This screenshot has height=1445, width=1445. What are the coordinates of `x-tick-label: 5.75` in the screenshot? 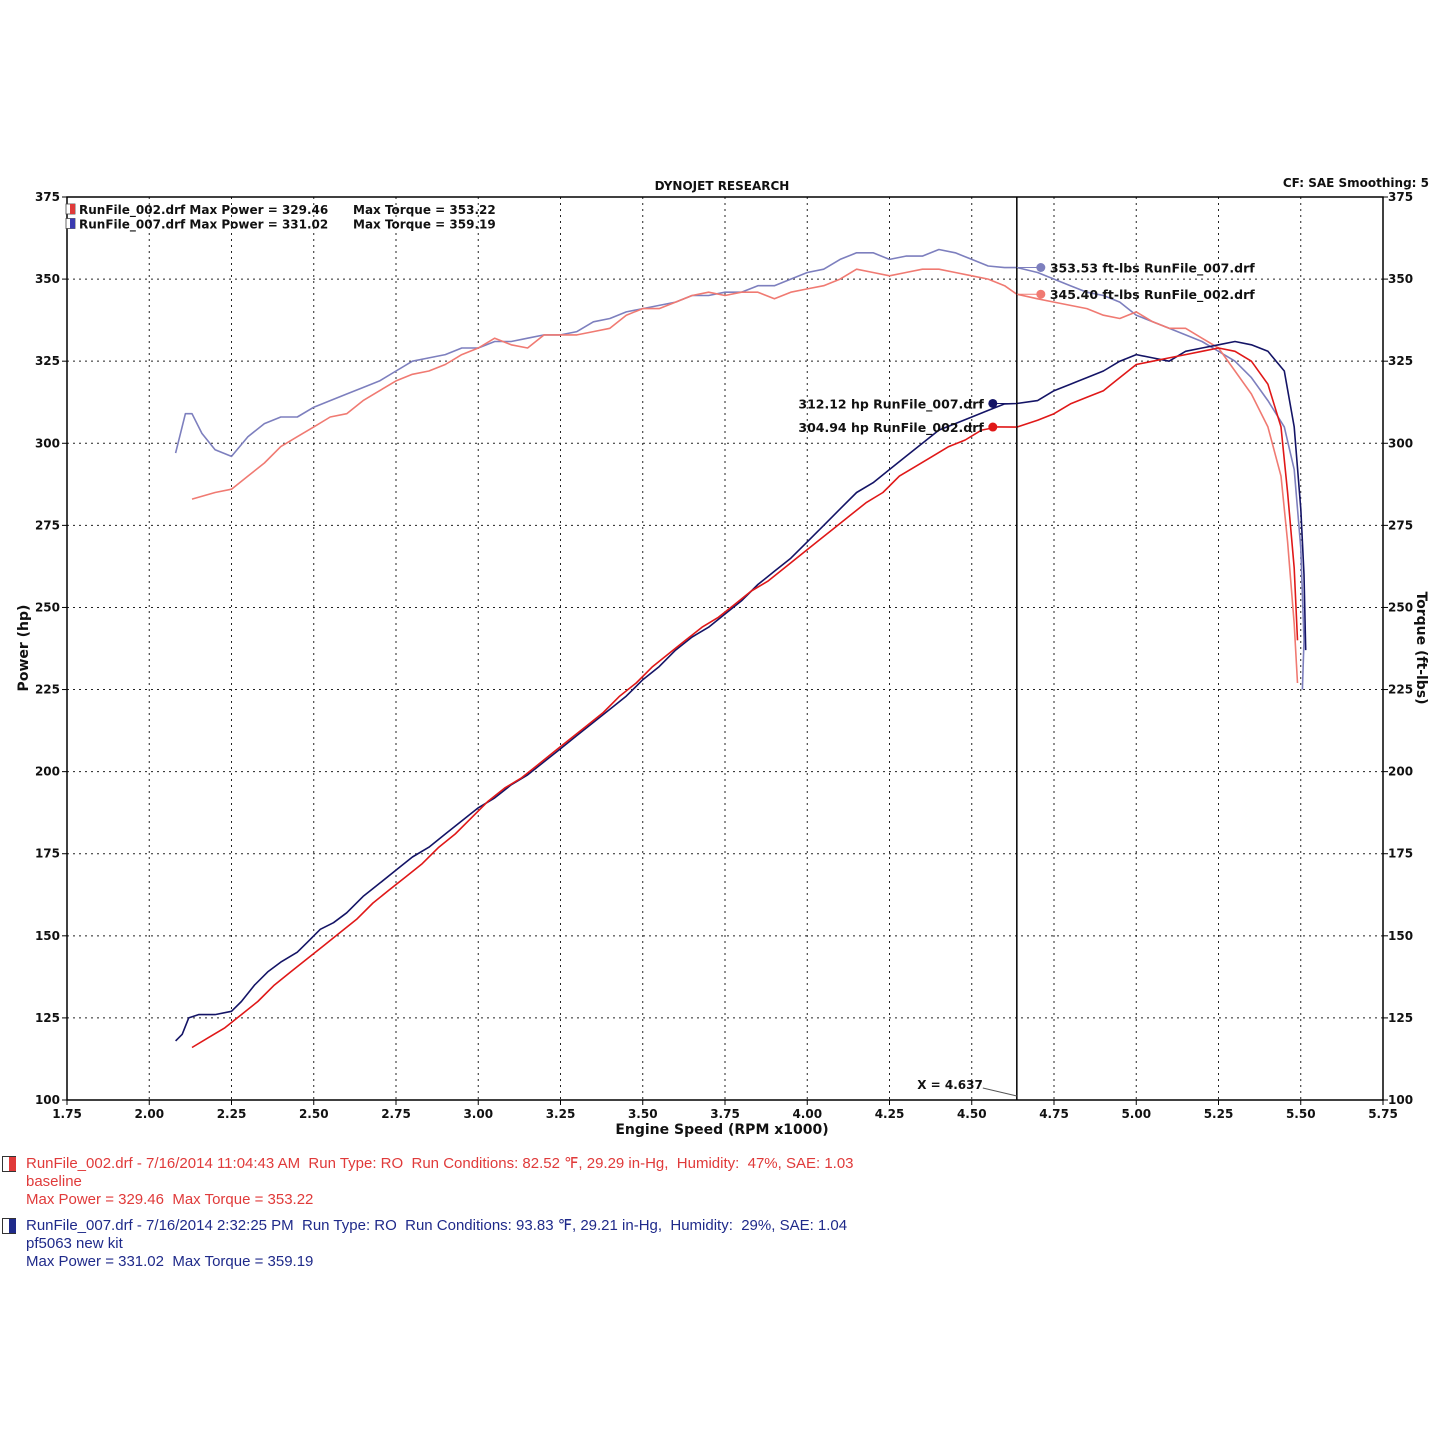 It's located at (1383, 1114).